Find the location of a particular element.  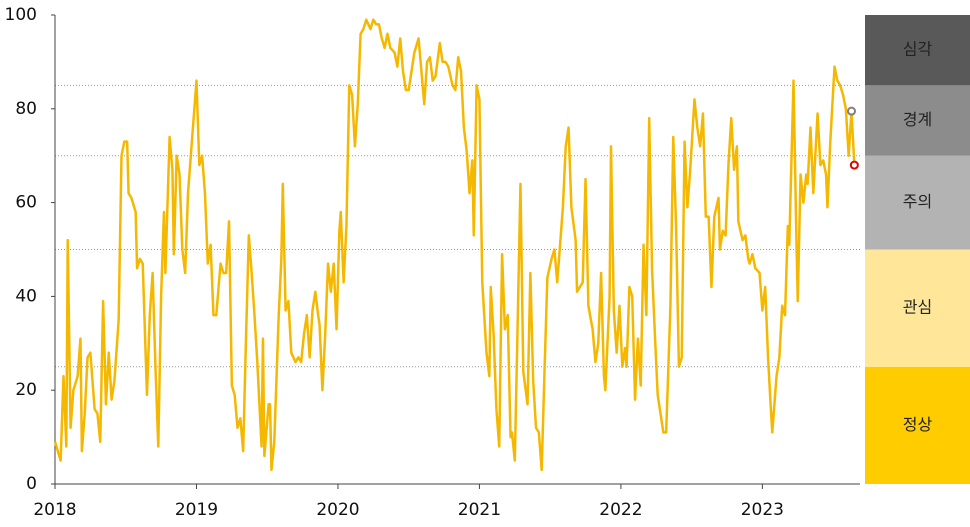

x-tick-label: 2023 is located at coordinates (762, 510).